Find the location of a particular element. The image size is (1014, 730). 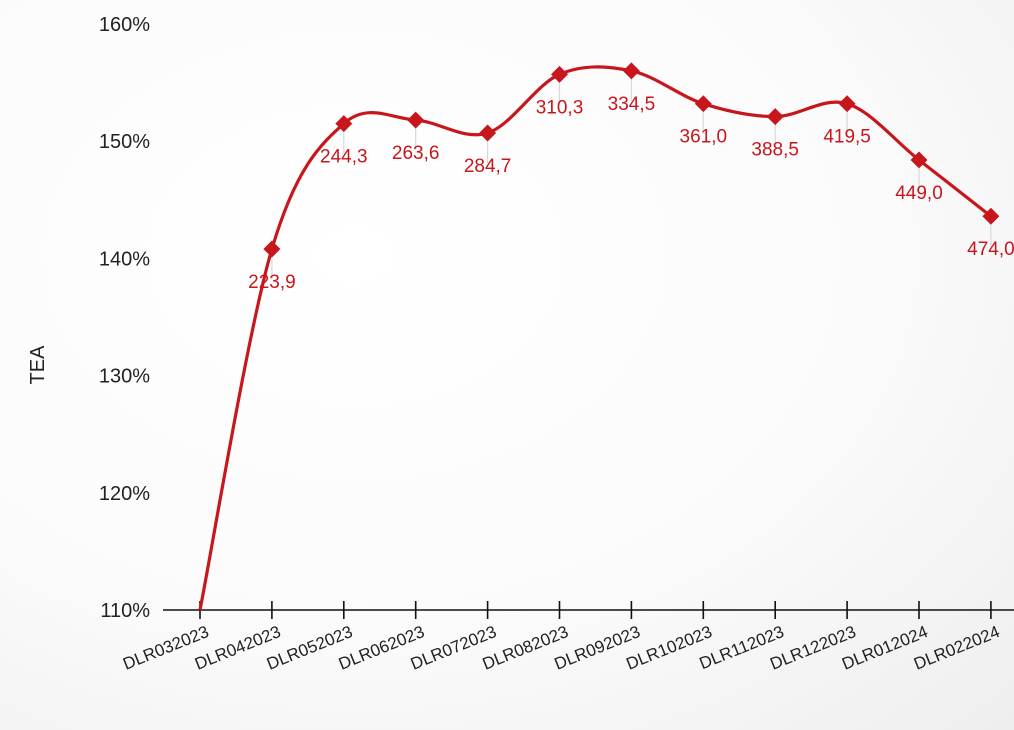

data-label: 310,3 is located at coordinates (560, 107).